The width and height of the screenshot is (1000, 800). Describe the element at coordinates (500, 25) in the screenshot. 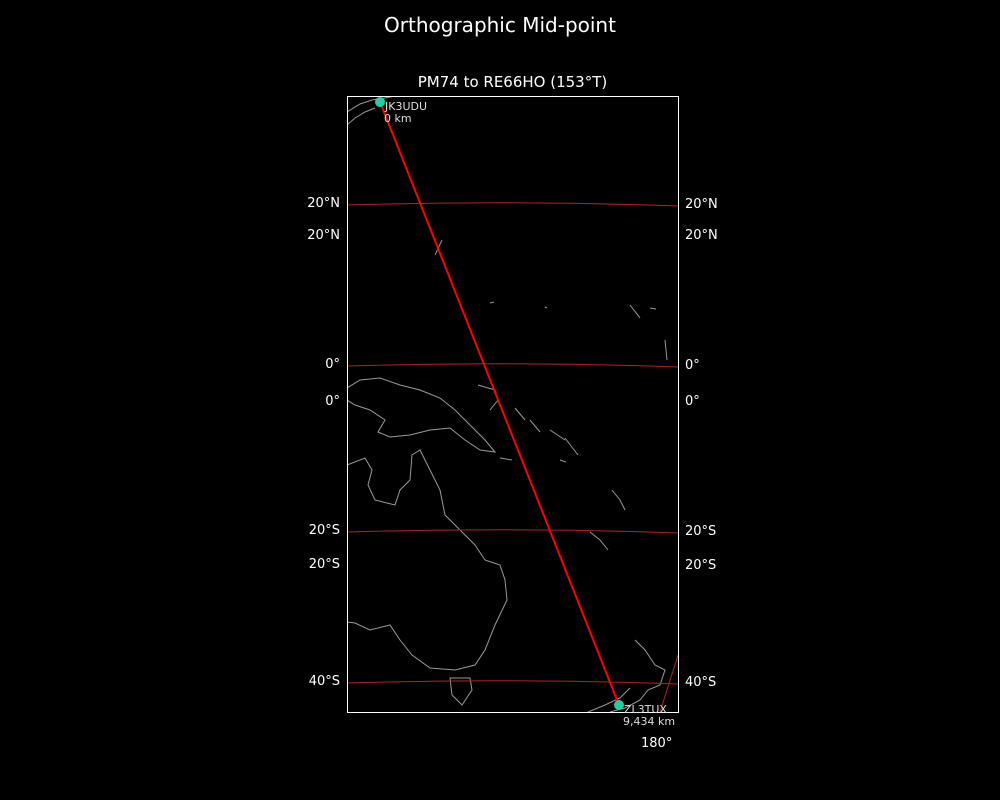

I see `figure-title: Orthographic Mid-point` at that location.